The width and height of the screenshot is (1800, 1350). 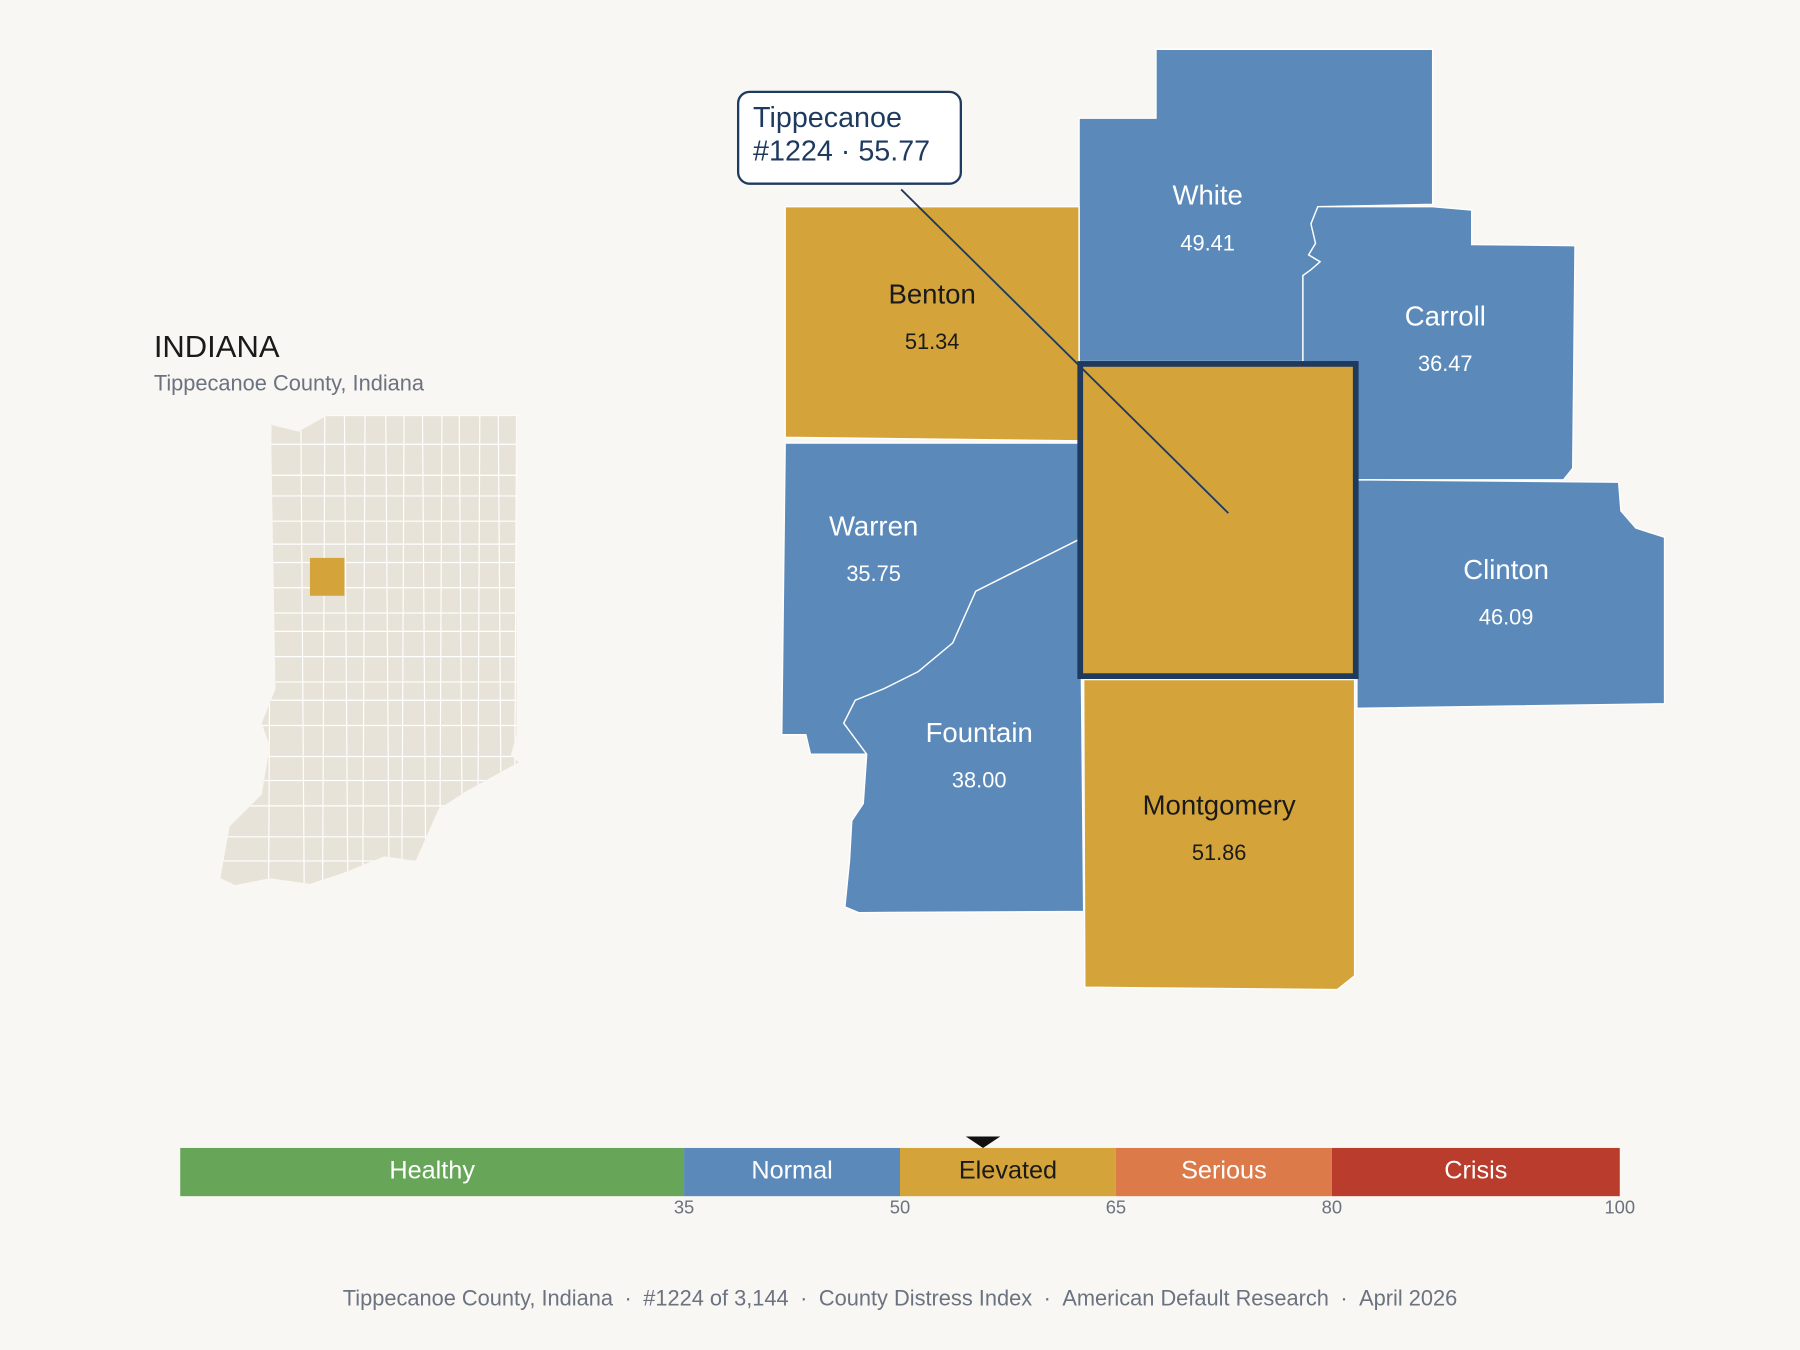 What do you see at coordinates (1445, 363) in the screenshot?
I see `county-score: 36.47` at bounding box center [1445, 363].